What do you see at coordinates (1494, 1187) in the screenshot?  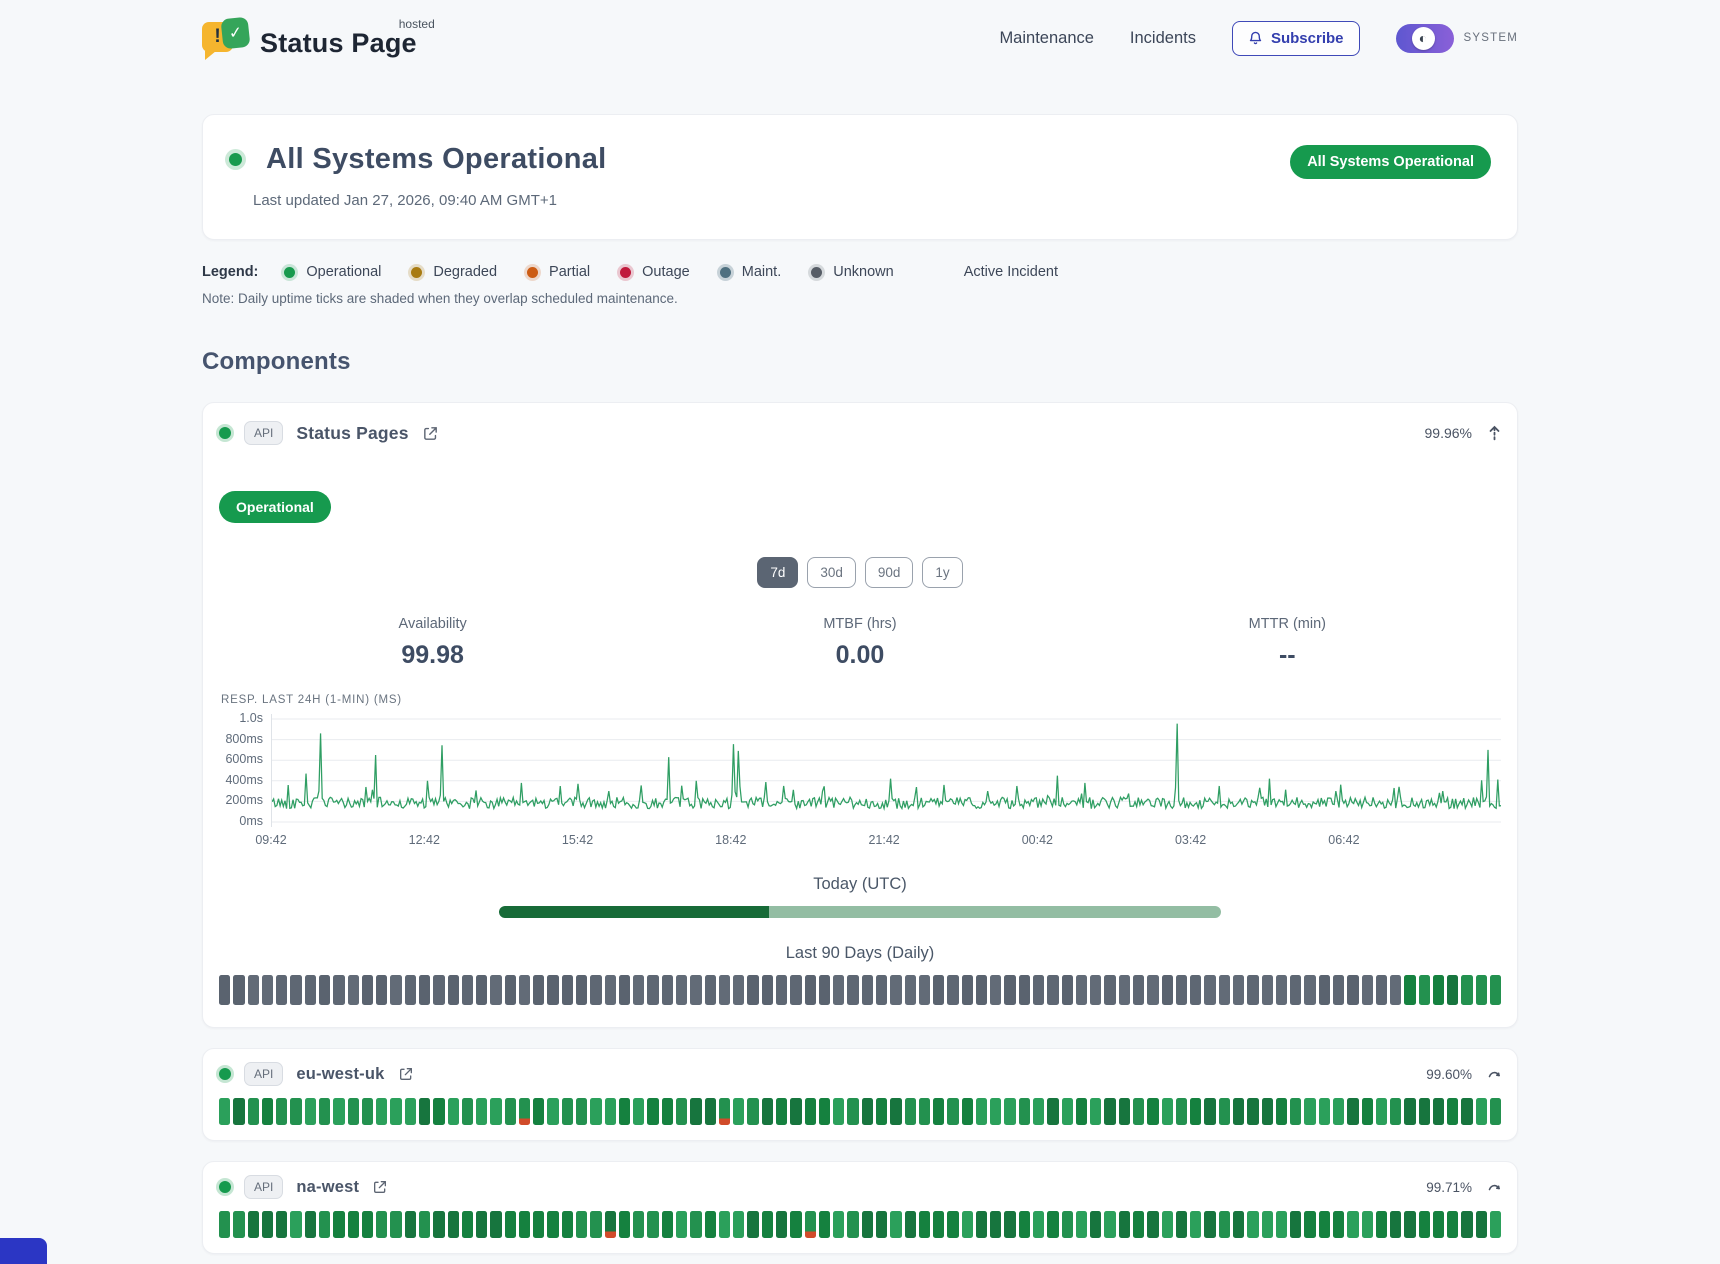 I see `collapse-curve-icon` at bounding box center [1494, 1187].